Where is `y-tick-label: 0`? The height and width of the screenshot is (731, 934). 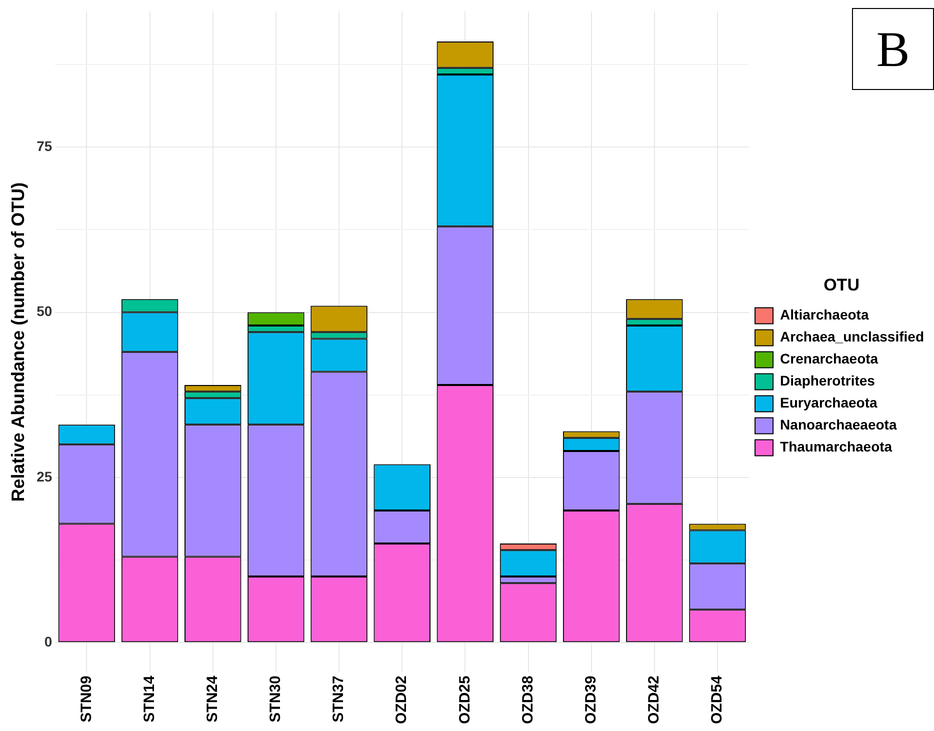 y-tick-label: 0 is located at coordinates (48, 641).